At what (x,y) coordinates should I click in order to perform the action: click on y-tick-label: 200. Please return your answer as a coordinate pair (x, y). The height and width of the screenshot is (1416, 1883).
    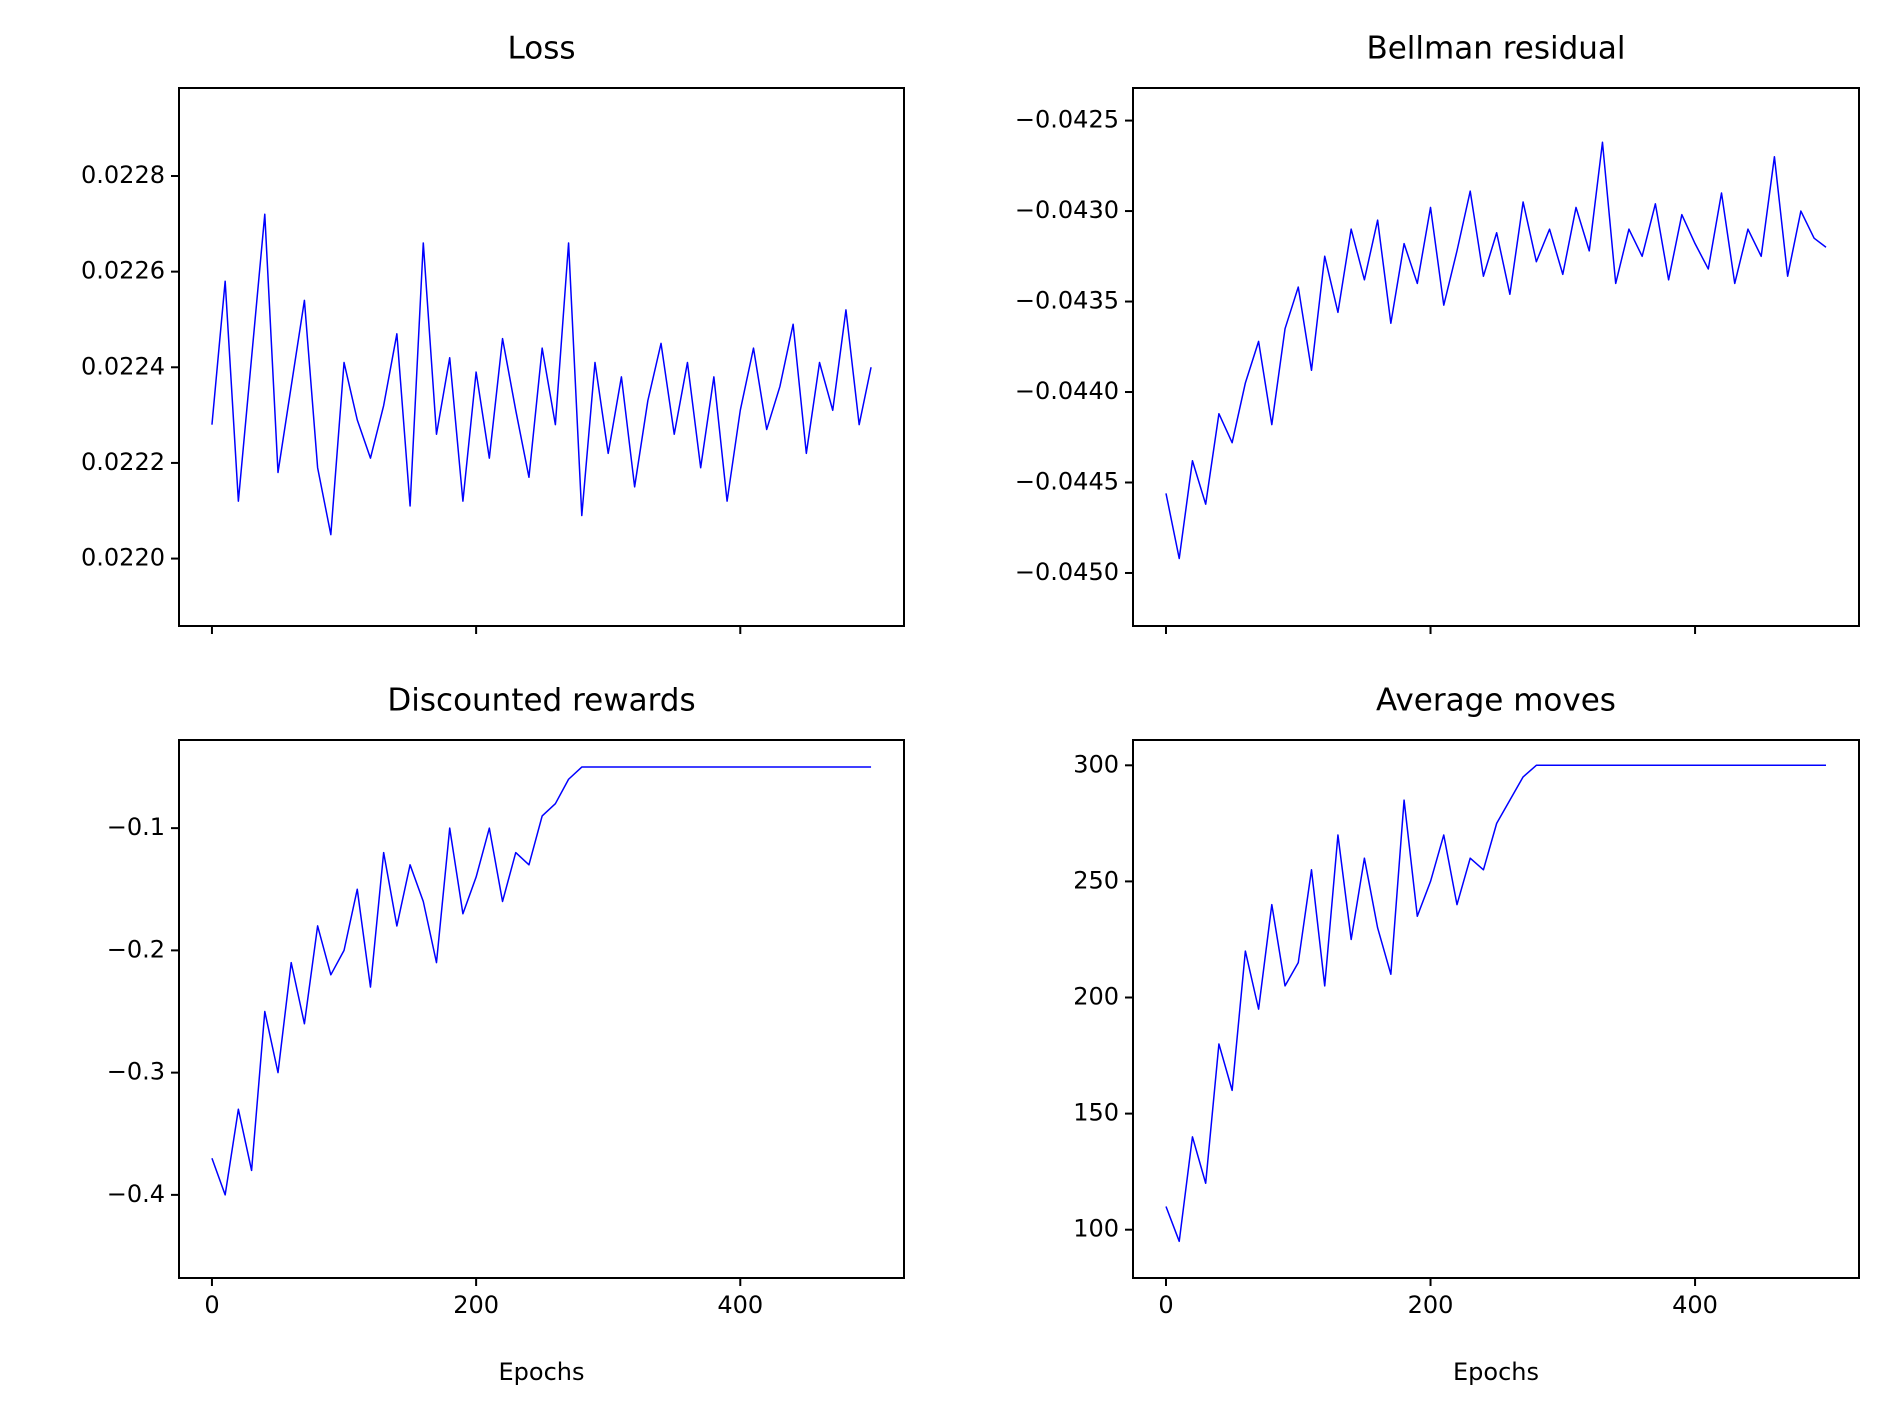
    Looking at the image, I should click on (1096, 997).